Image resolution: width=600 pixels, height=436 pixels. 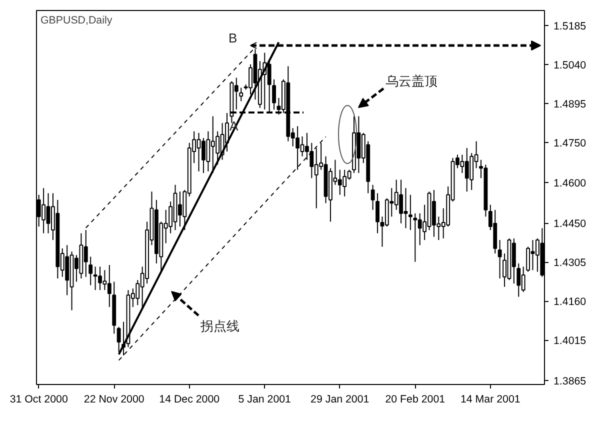 What do you see at coordinates (570, 224) in the screenshot?
I see `y-tick-label: 1.4450` at bounding box center [570, 224].